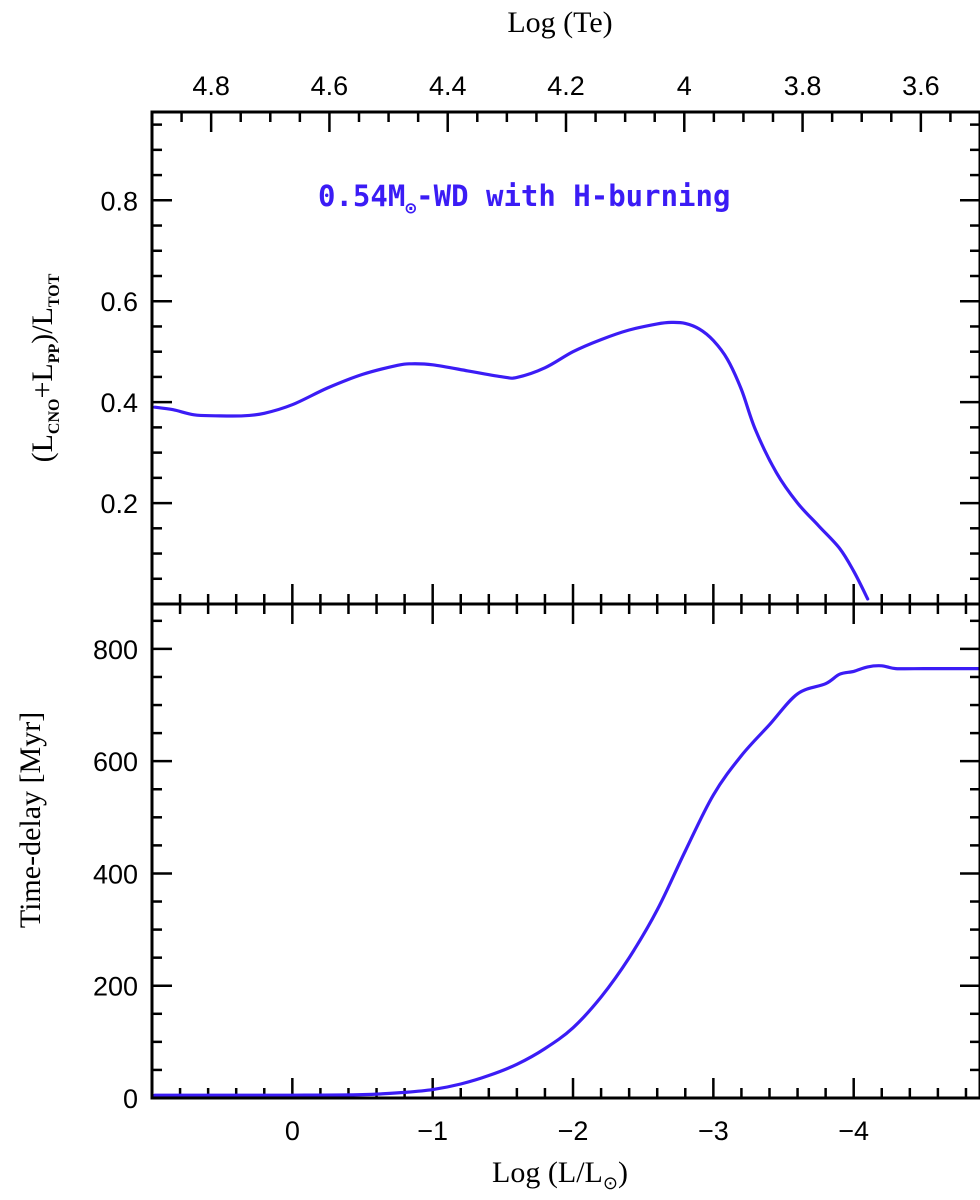 Image resolution: width=980 pixels, height=1200 pixels. I want to click on top-axis-tick-labels: 4.8 4.6 4.4 4.2 4 3.8 3.6, so click(565, 86).